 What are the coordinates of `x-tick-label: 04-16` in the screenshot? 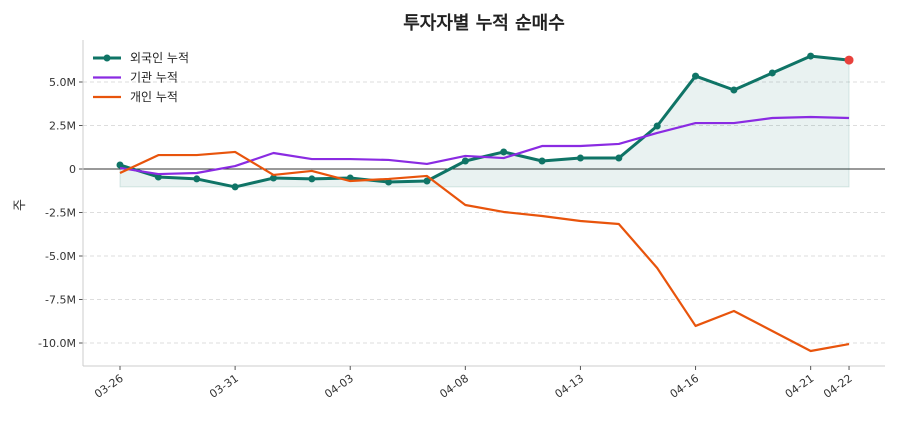 It's located at (685, 386).